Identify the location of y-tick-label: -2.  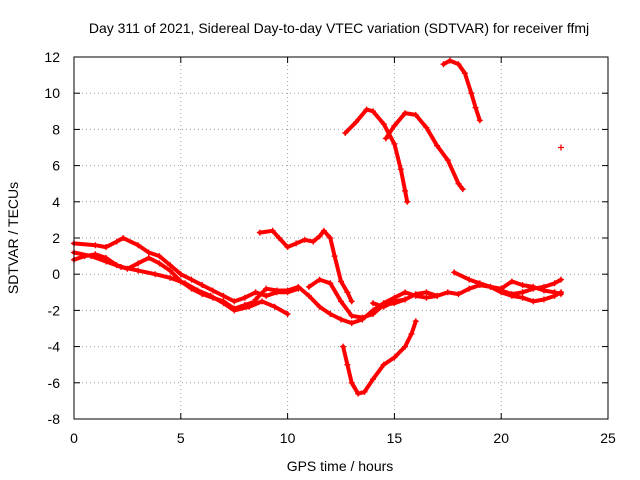
(54, 310).